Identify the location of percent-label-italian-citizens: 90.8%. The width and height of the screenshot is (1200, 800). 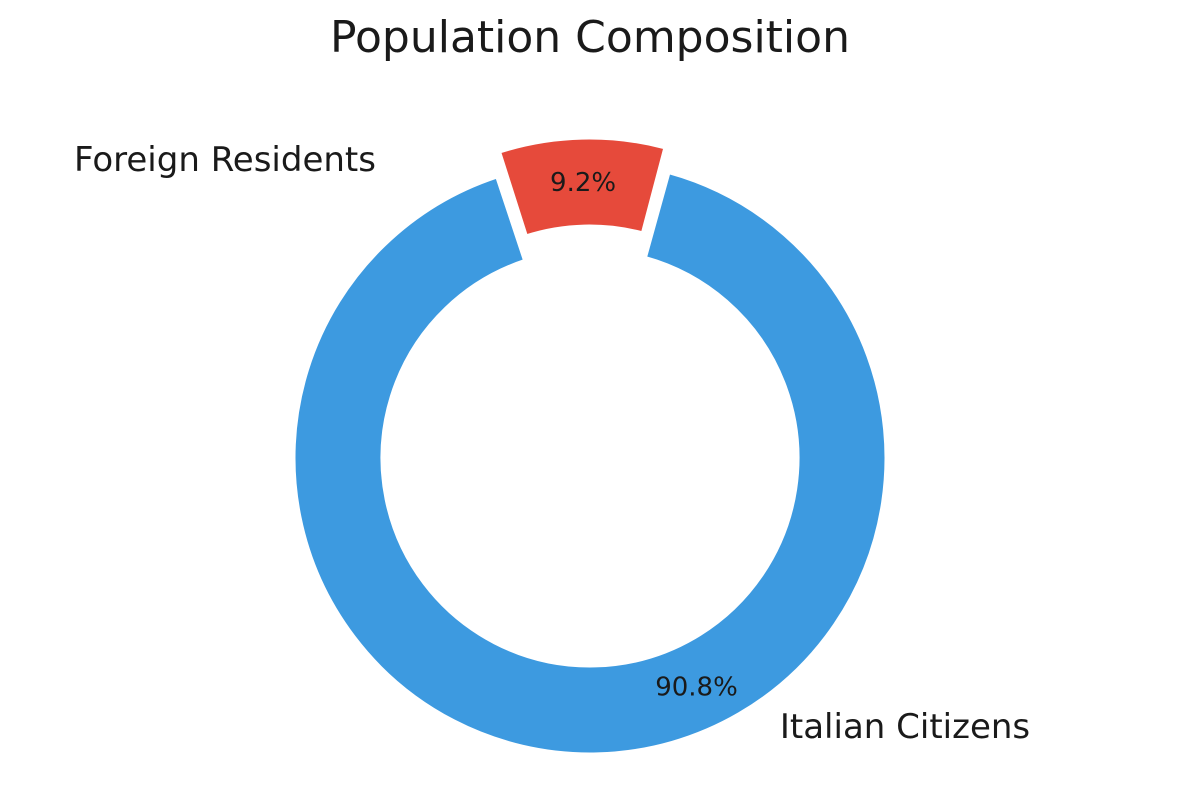
(696, 687).